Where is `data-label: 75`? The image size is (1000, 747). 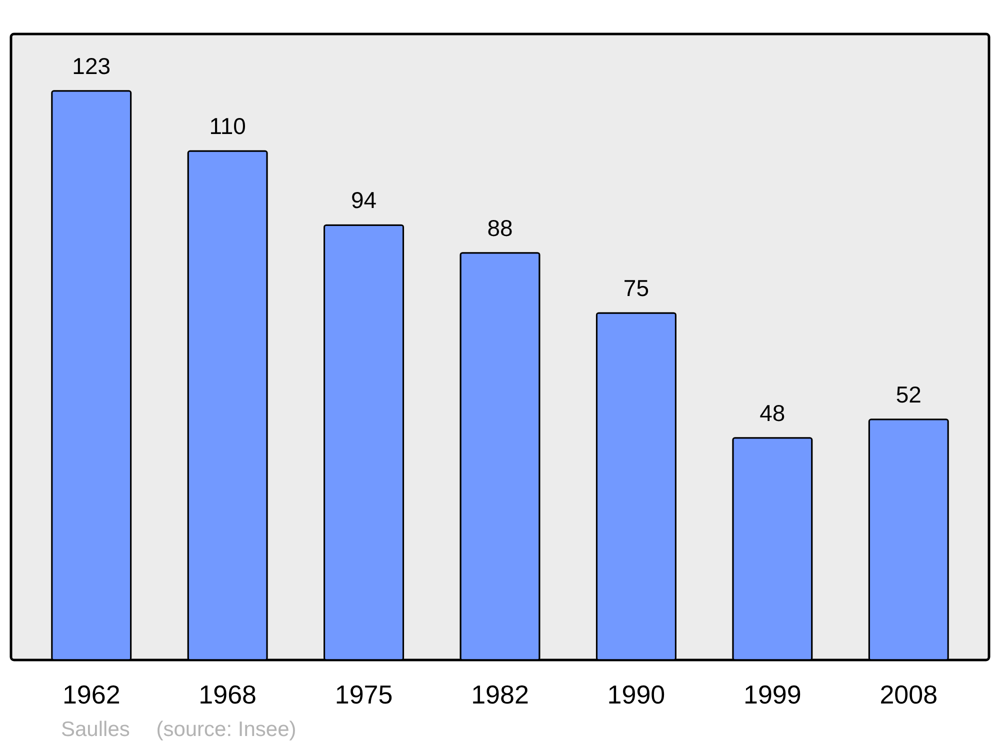 data-label: 75 is located at coordinates (636, 287).